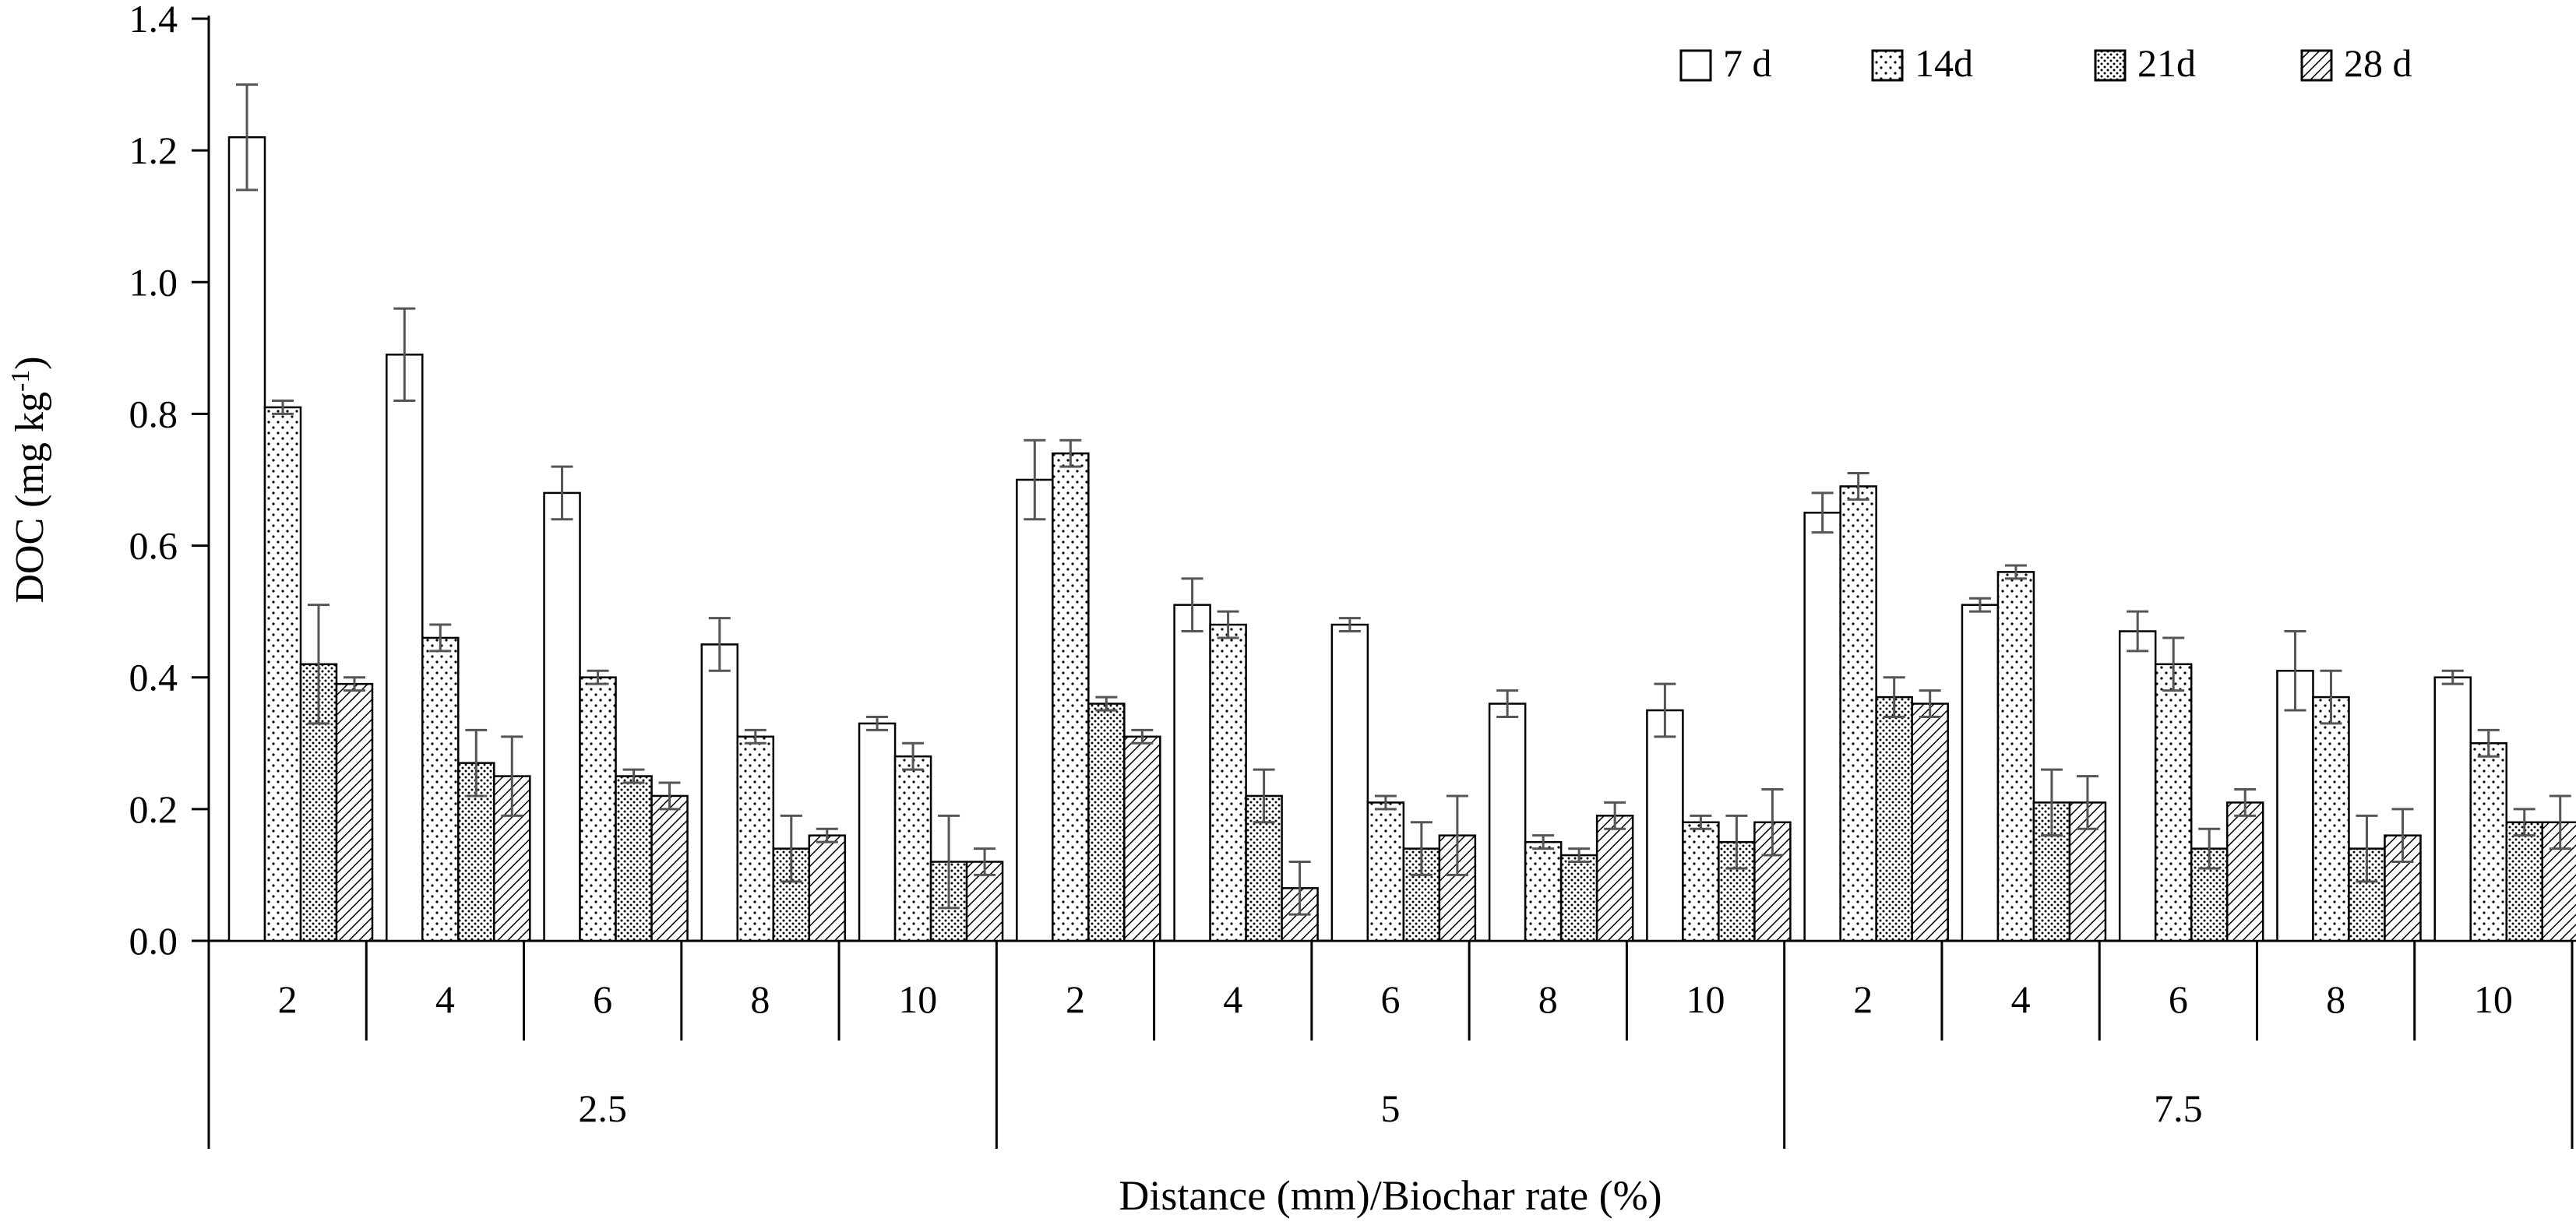  Describe the element at coordinates (2378, 63) in the screenshot. I see `legend-label: 28 d` at that location.